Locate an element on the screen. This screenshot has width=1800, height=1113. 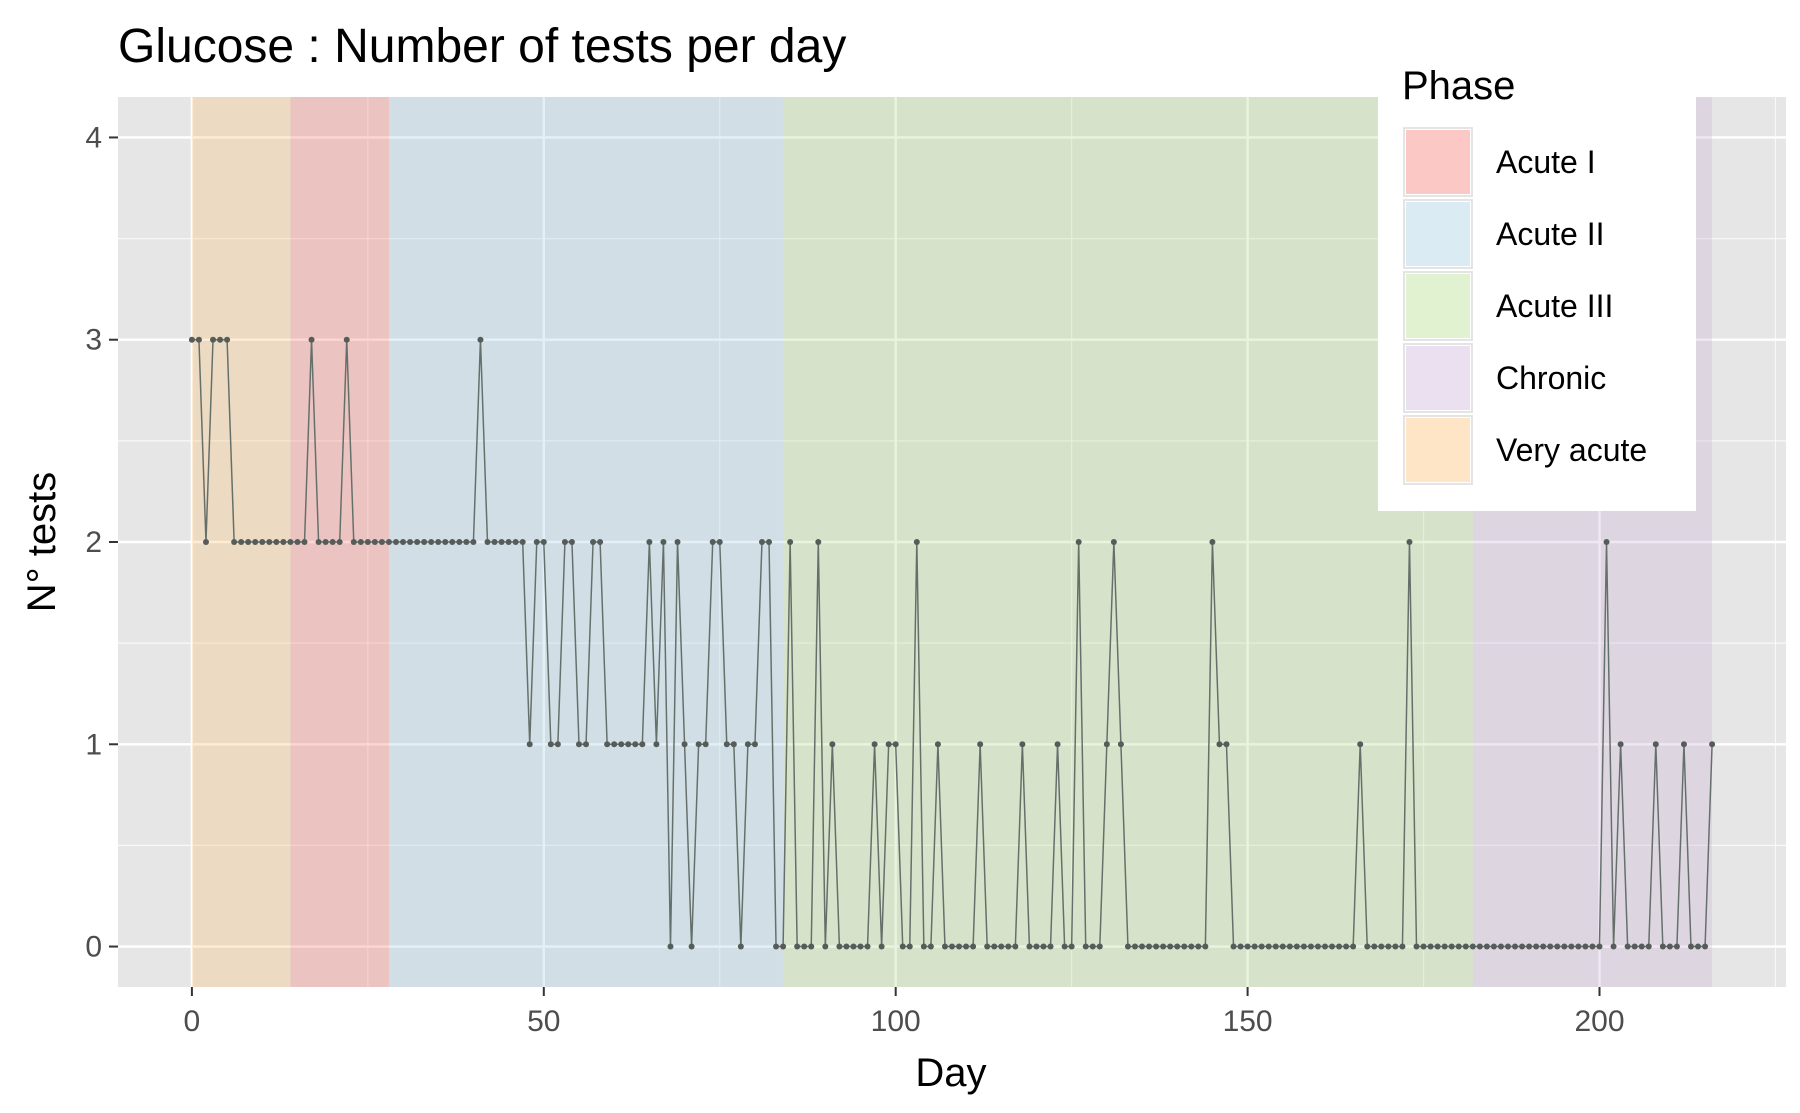
y-tick-label: 3 is located at coordinates (93, 340).